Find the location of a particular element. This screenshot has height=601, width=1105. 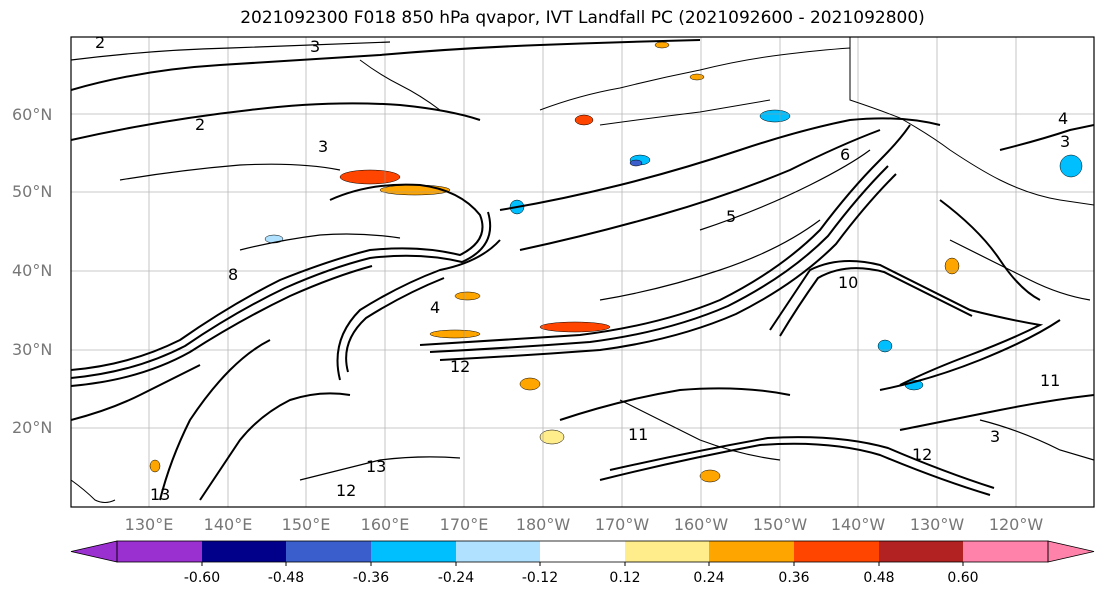

lon-label-150e: 150°E is located at coordinates (306, 524).